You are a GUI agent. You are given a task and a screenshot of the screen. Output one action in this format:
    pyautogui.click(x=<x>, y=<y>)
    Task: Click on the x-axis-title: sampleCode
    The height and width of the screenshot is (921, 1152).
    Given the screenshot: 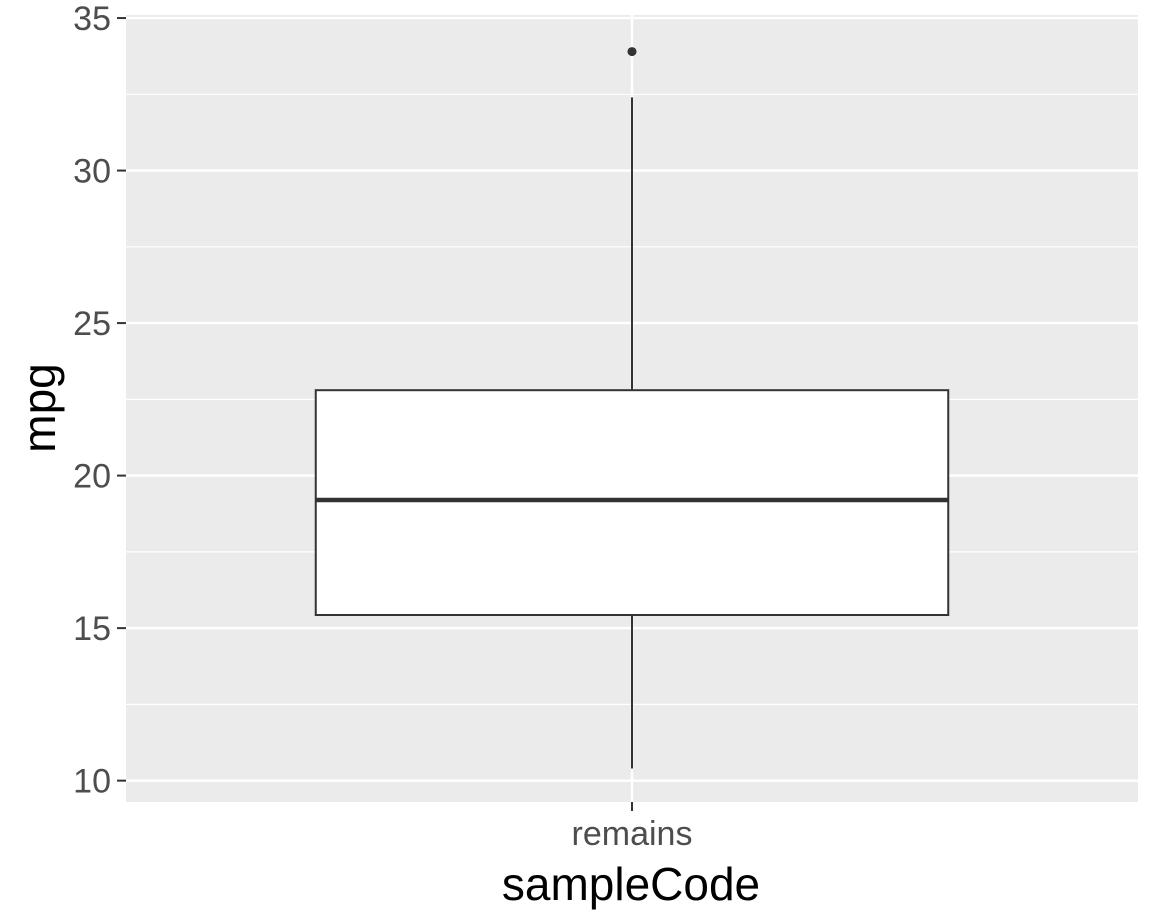 What is the action you would take?
    pyautogui.click(x=631, y=884)
    